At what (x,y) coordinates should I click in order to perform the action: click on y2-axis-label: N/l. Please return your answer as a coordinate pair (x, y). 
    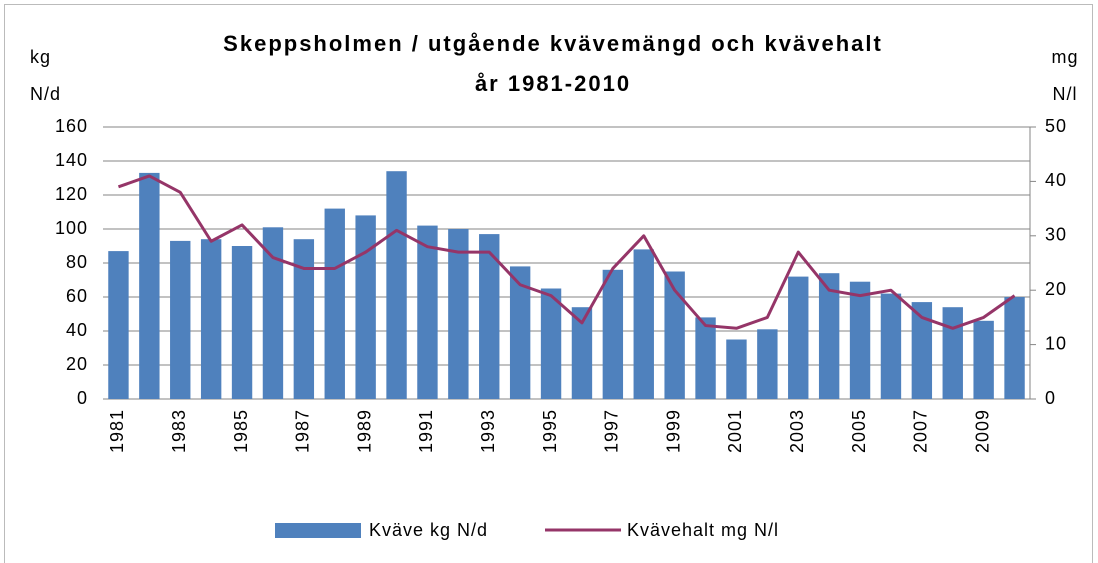
    Looking at the image, I should click on (1065, 94).